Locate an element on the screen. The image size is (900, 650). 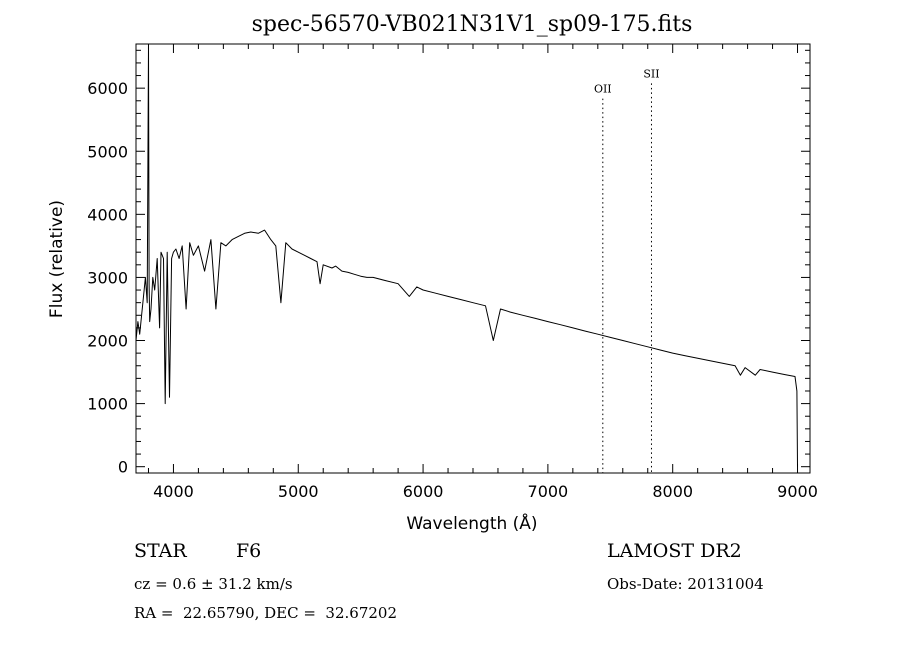
y-tick-label: 1000 is located at coordinates (107, 404).